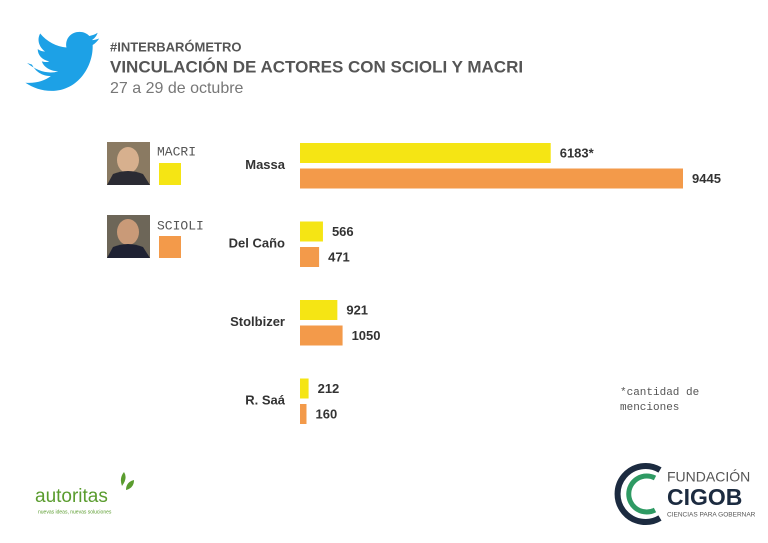 This screenshot has height=543, width=768. Describe the element at coordinates (257, 243) in the screenshot. I see `category-label: Del Caño` at that location.